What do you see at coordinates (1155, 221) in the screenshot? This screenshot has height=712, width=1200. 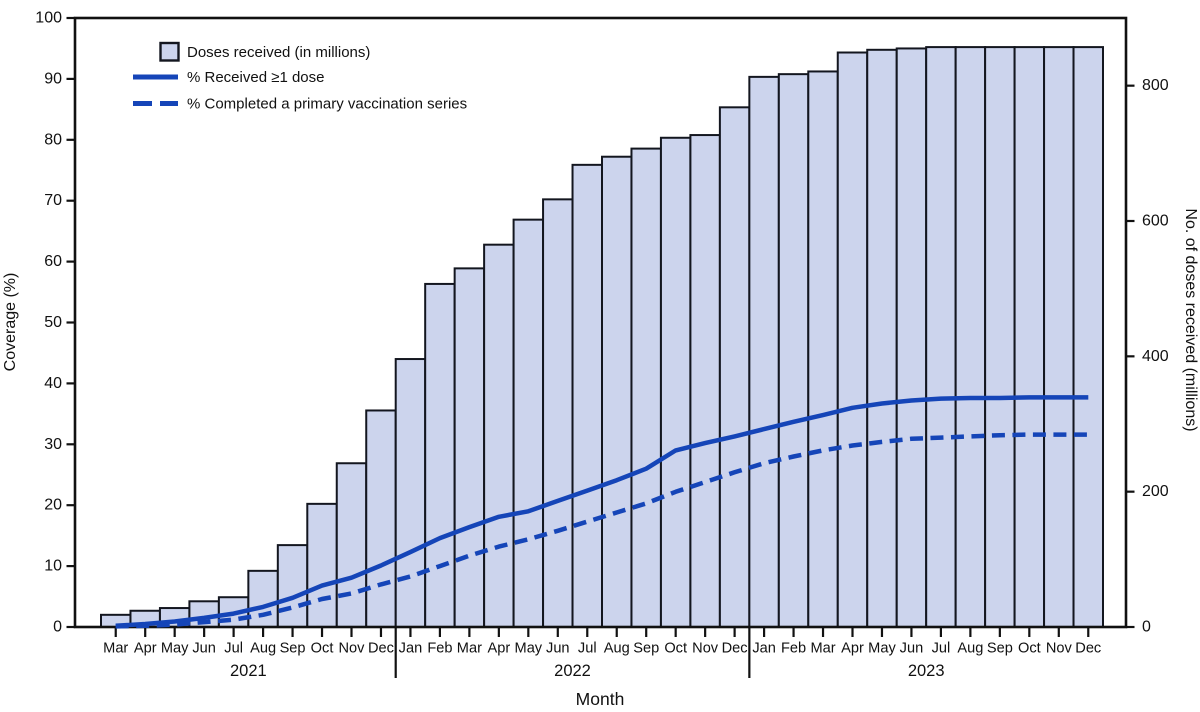 I see `right-axis-tick-label: 600` at bounding box center [1155, 221].